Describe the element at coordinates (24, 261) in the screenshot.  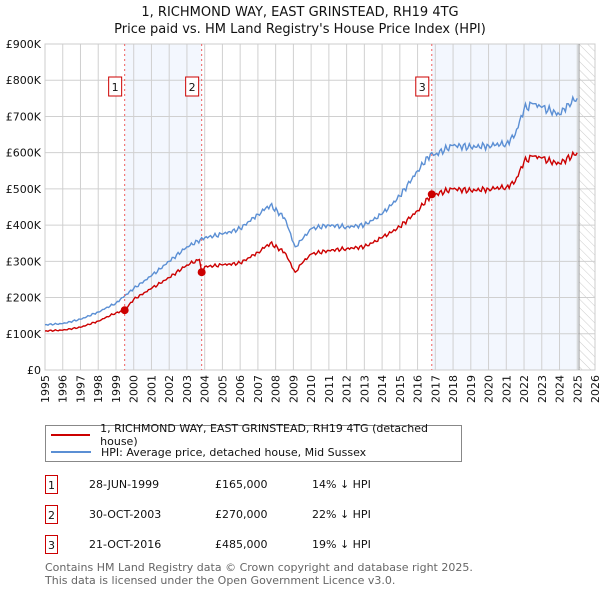
I see `y-tick-label: £300K` at that location.